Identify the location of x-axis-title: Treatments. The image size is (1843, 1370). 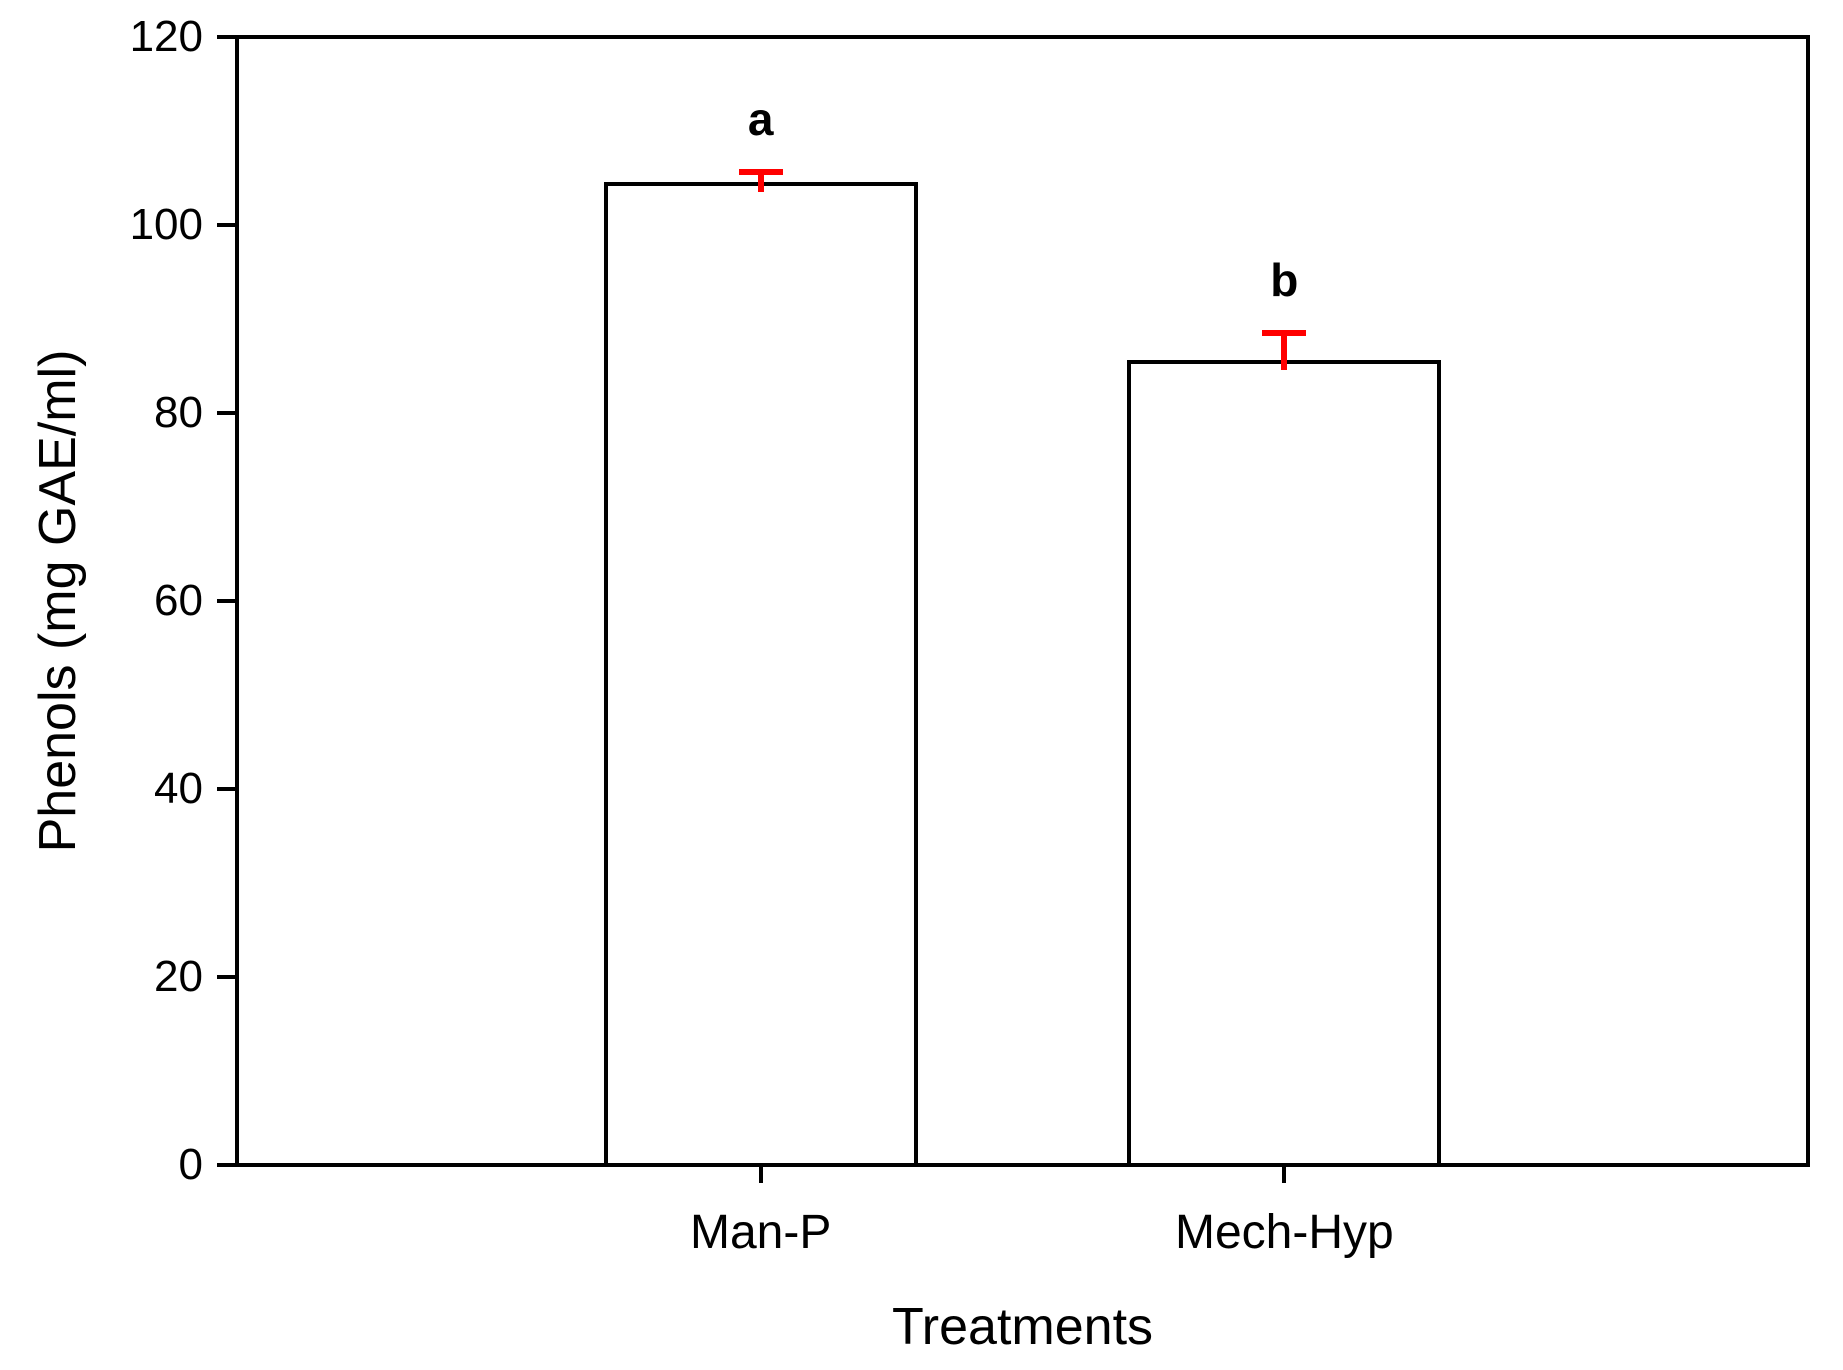
(1022, 1327).